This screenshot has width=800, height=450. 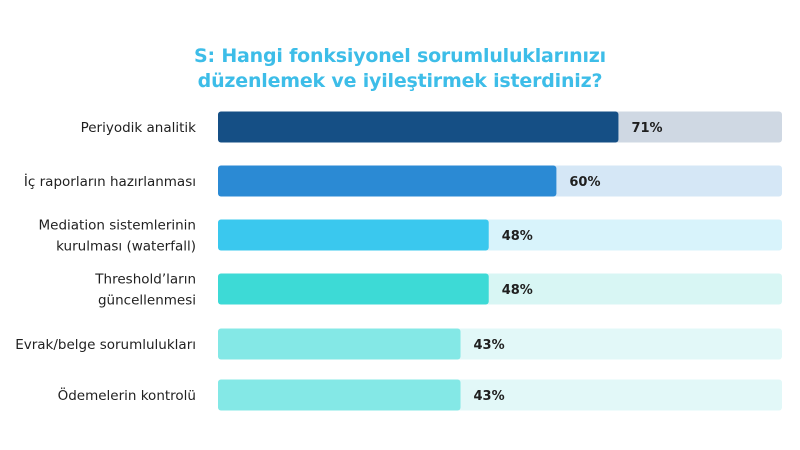 I want to click on category-label-3-0: Threshold’ların, so click(x=145, y=280).